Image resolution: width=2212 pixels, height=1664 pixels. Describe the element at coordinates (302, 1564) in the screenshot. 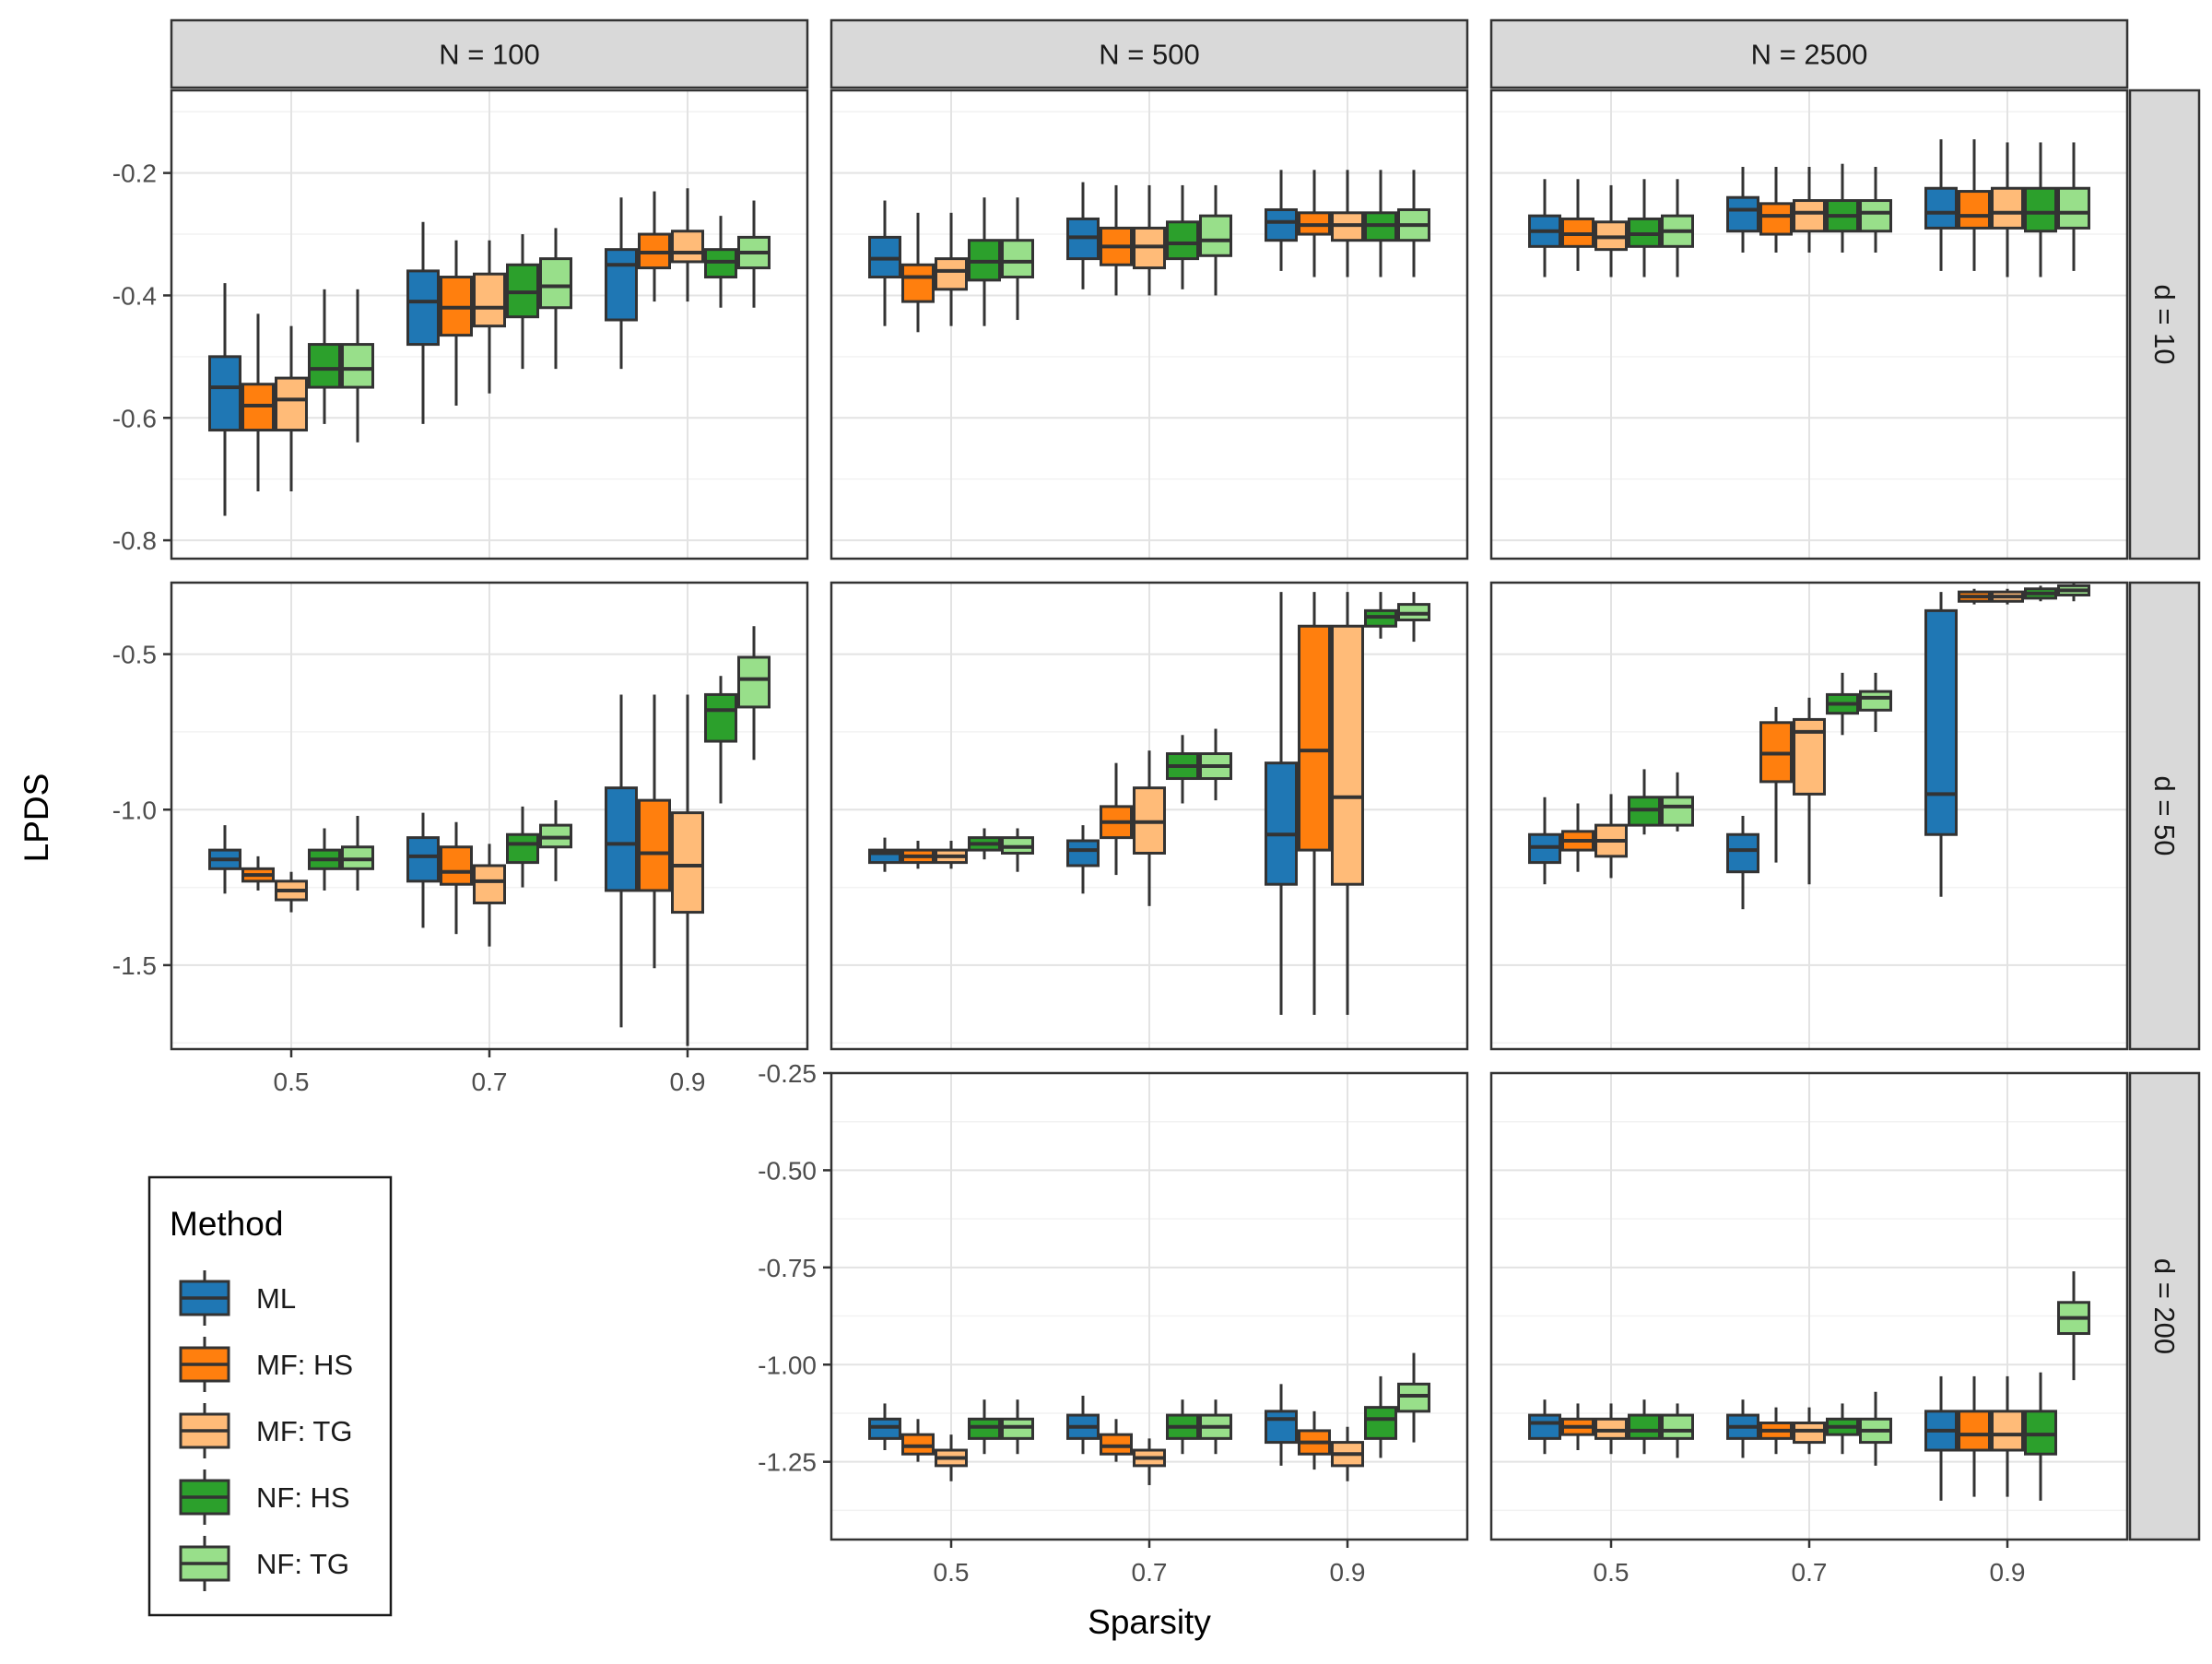

I see `legend-label: NF: TG` at that location.